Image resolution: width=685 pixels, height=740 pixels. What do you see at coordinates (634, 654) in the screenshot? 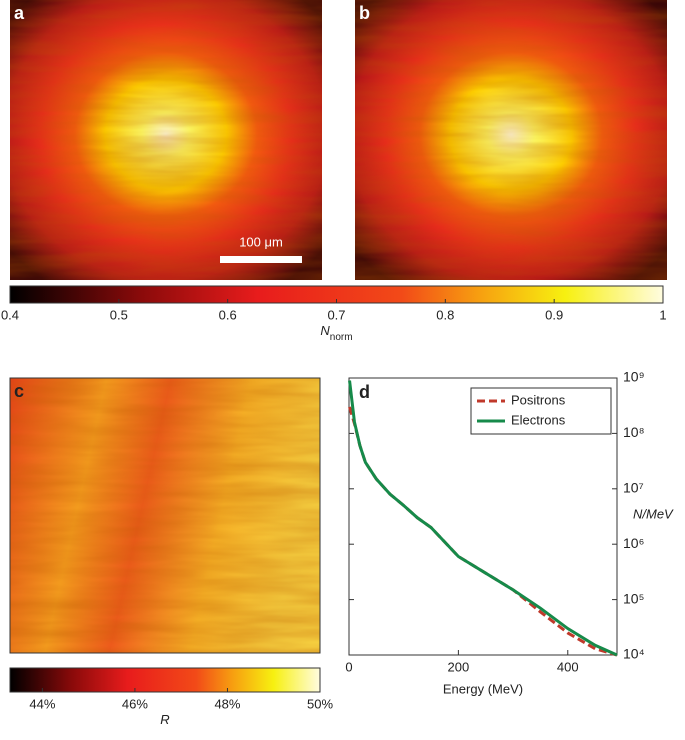
I see `y-tick-label: 10⁴` at bounding box center [634, 654].